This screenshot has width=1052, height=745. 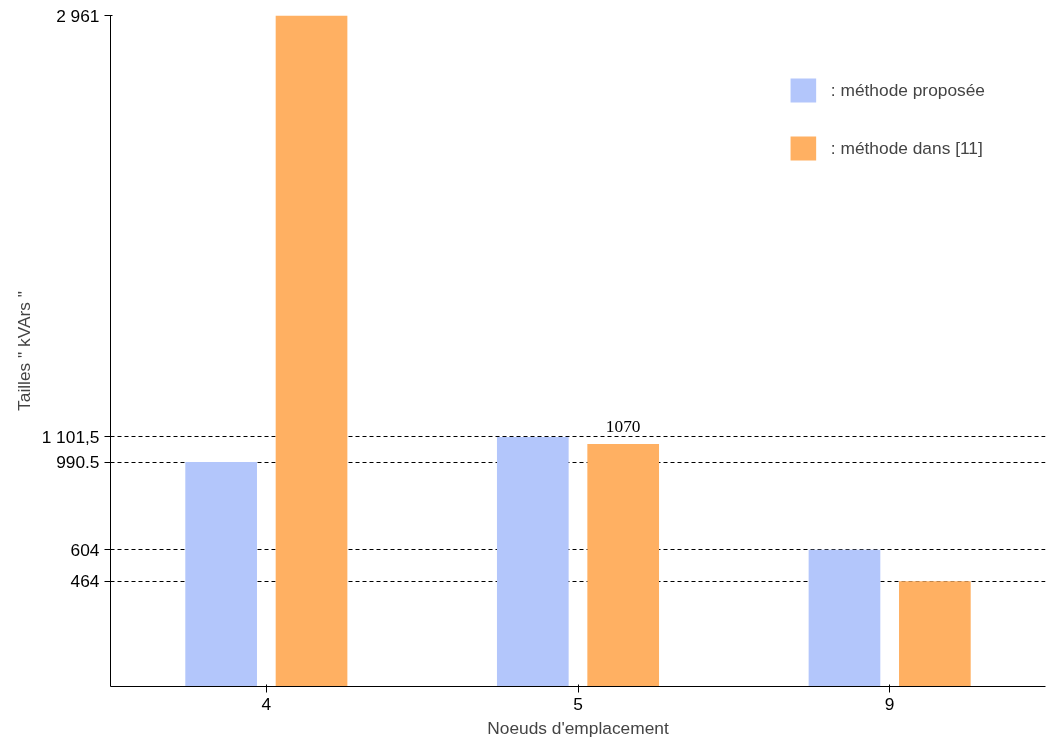 I want to click on x-tick-label: 4, so click(x=266, y=703).